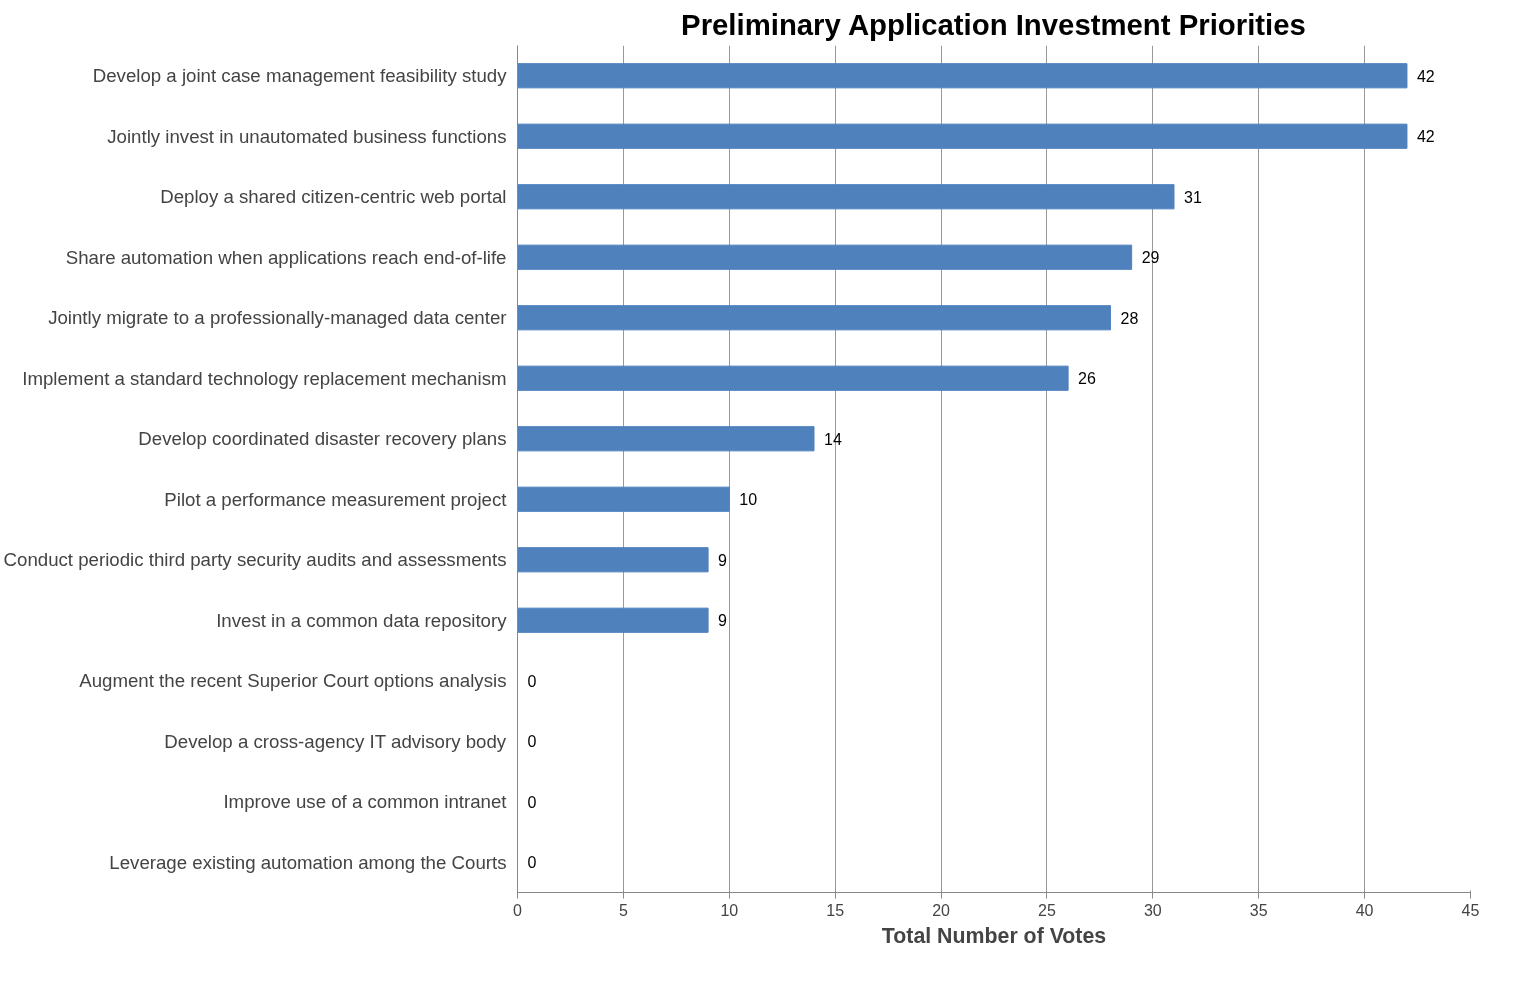 The image size is (1537, 984). Describe the element at coordinates (1087, 379) in the screenshot. I see `data-label: 26` at that location.